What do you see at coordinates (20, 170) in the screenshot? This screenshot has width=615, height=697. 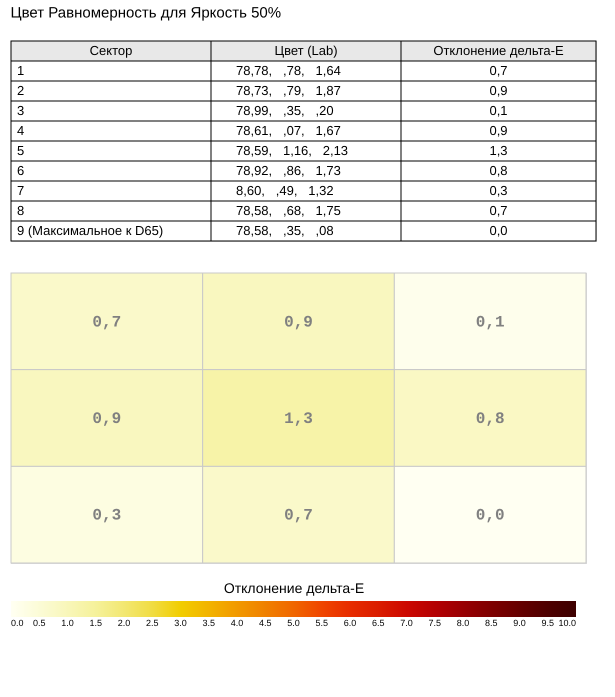 I see `text: 6` at bounding box center [20, 170].